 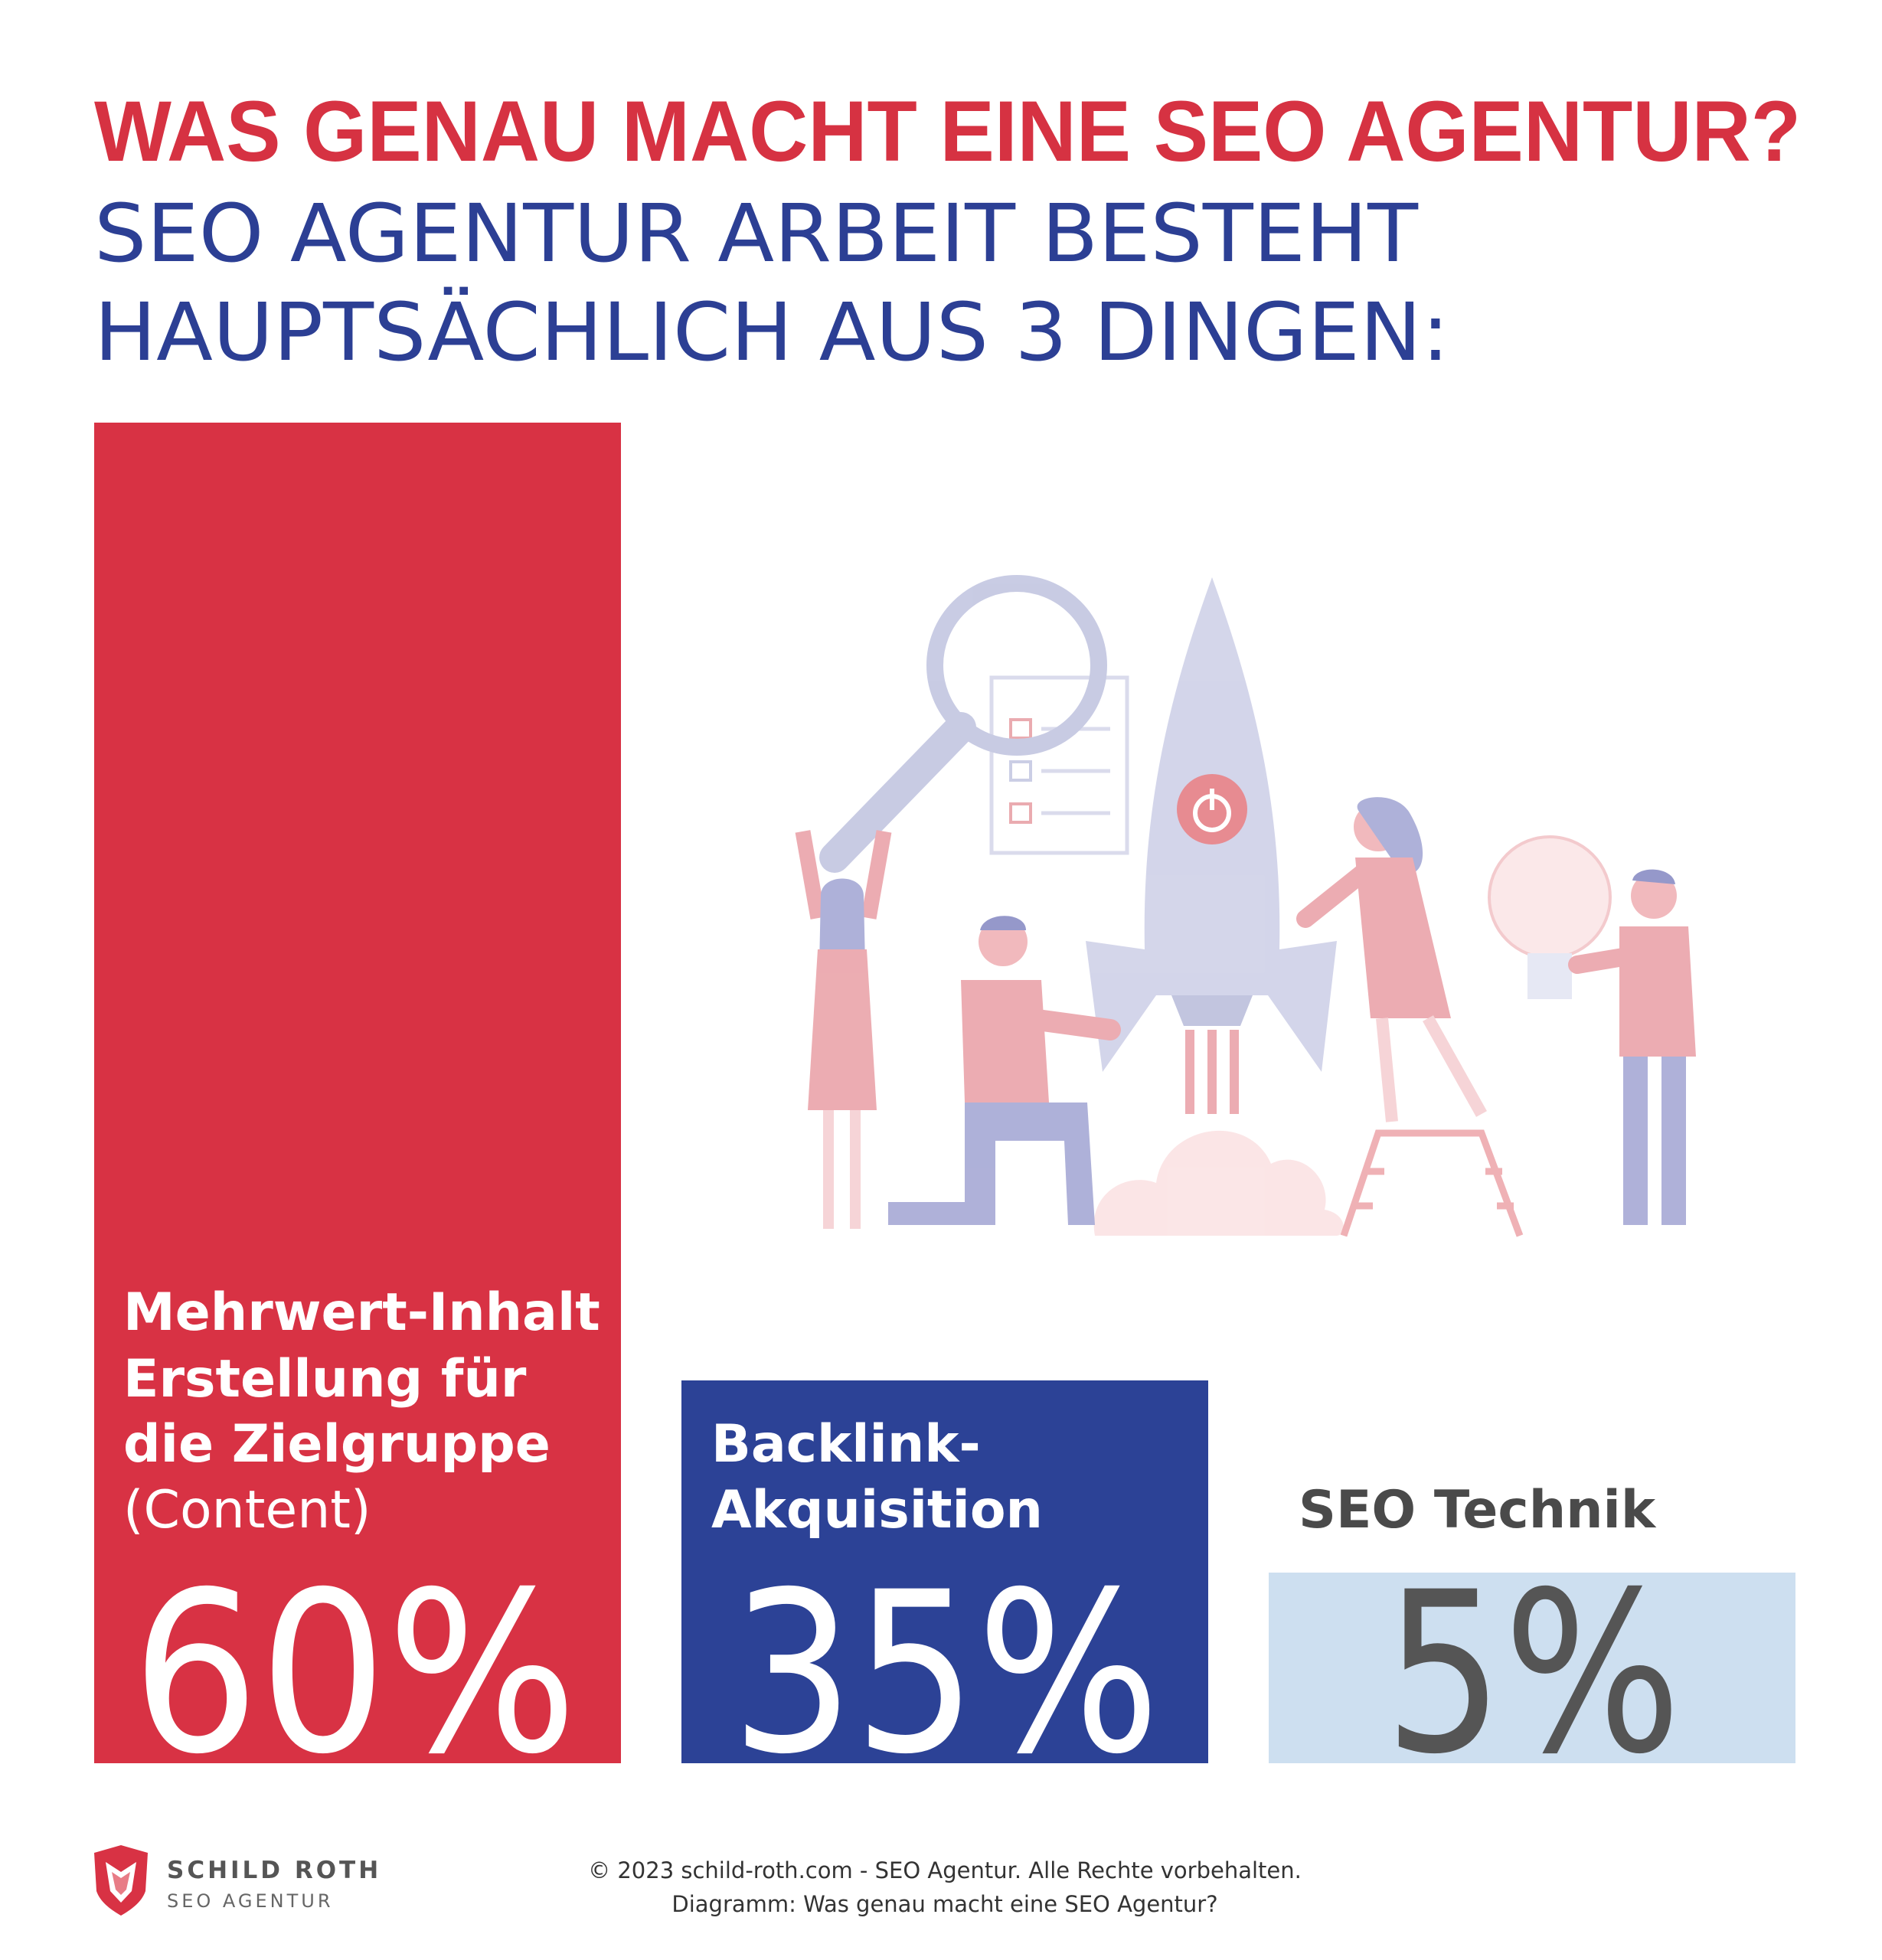 I want to click on card-value: 35%, so click(x=945, y=1674).